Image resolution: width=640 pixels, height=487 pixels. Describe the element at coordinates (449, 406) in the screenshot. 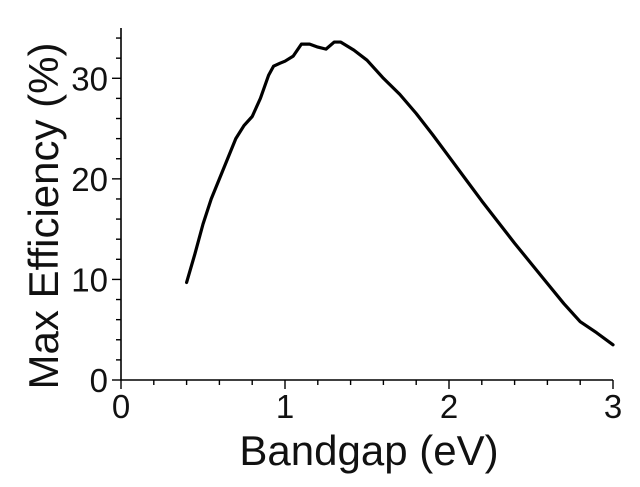

I see `x-tick-label: 2` at that location.